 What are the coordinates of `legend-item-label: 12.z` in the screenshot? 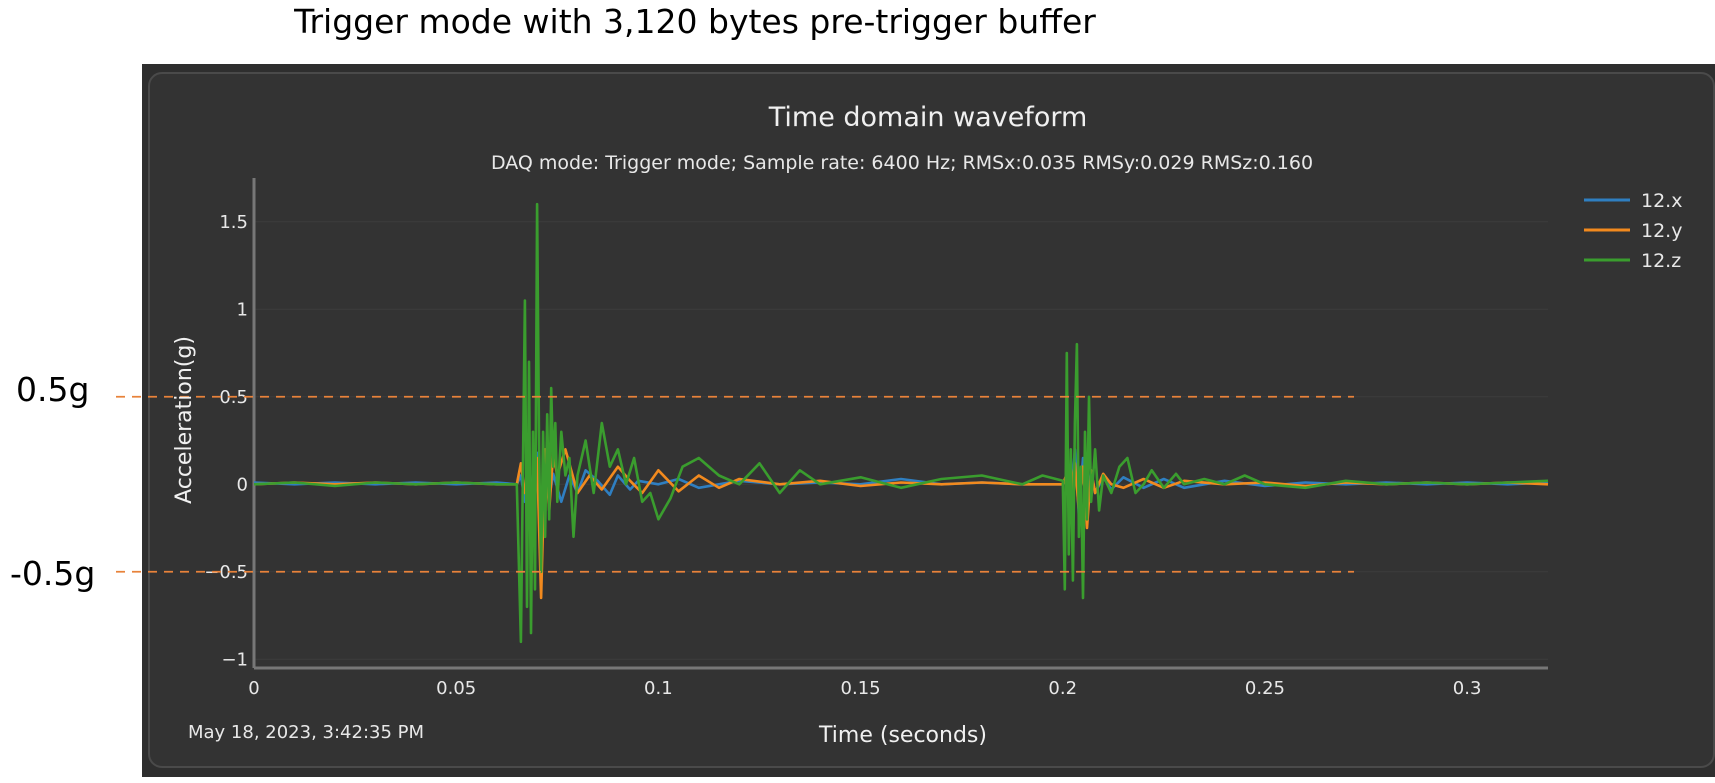 It's located at (1661, 261).